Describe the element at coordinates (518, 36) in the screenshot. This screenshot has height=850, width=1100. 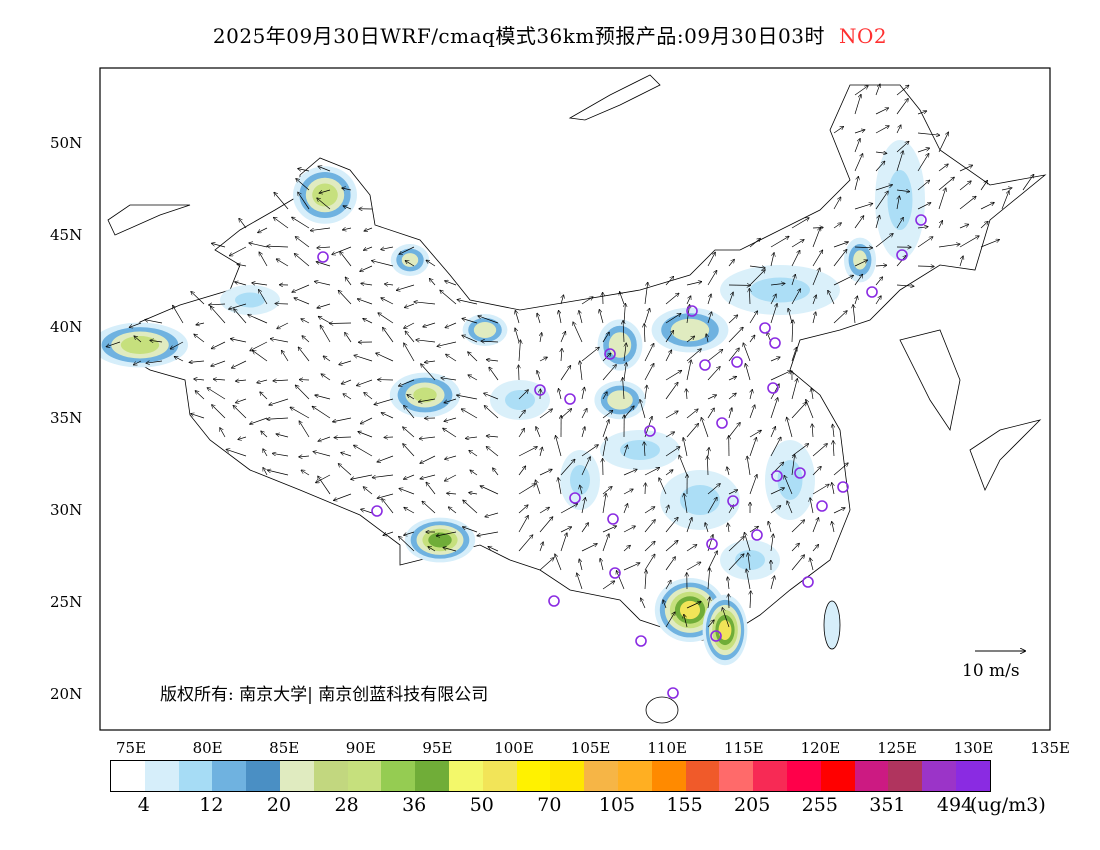
I see `title-text: 2025年09月30日WRF/cmaq模式36km预报产品:09月30日03时` at that location.